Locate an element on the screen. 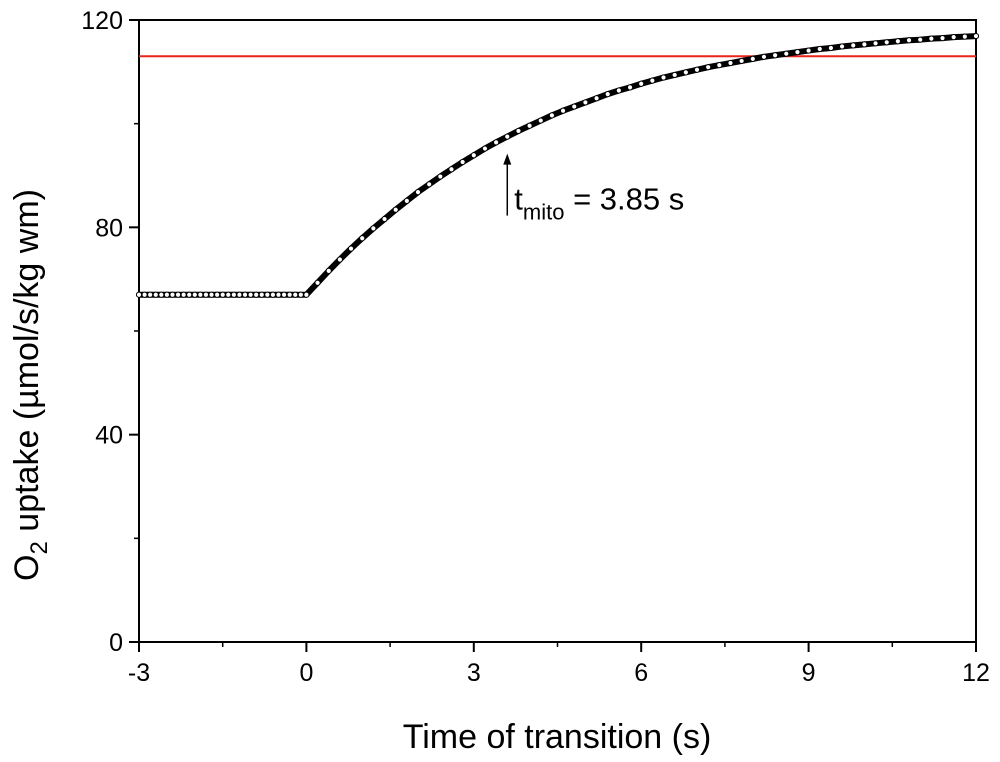  annotation-label-subscript: mito is located at coordinates (544, 212).